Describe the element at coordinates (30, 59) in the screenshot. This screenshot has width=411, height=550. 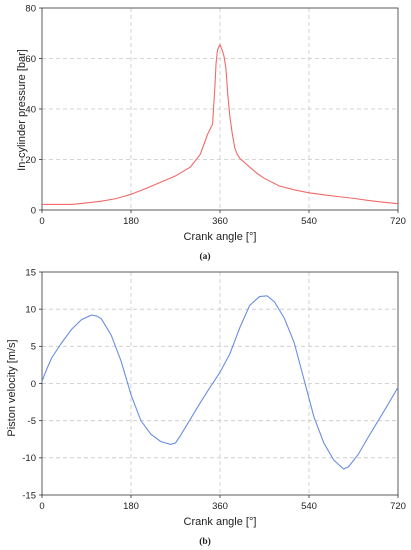
I see `y-tick-label: 60` at that location.